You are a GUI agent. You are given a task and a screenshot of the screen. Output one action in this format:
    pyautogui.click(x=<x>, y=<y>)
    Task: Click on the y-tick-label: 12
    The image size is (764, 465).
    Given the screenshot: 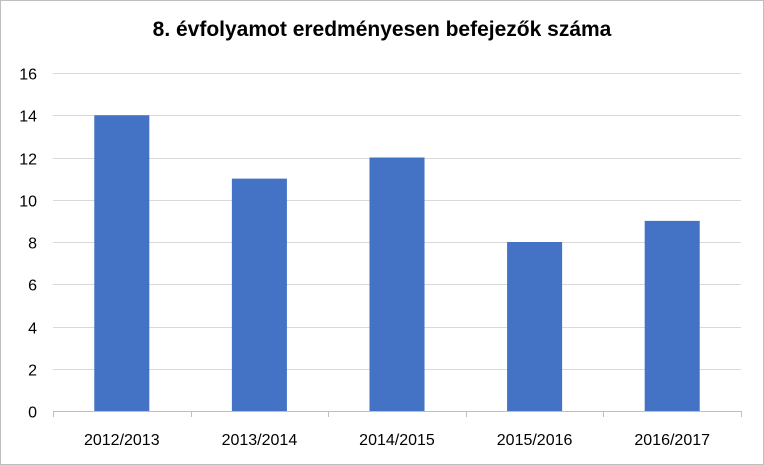 What is the action you would take?
    pyautogui.click(x=28, y=160)
    